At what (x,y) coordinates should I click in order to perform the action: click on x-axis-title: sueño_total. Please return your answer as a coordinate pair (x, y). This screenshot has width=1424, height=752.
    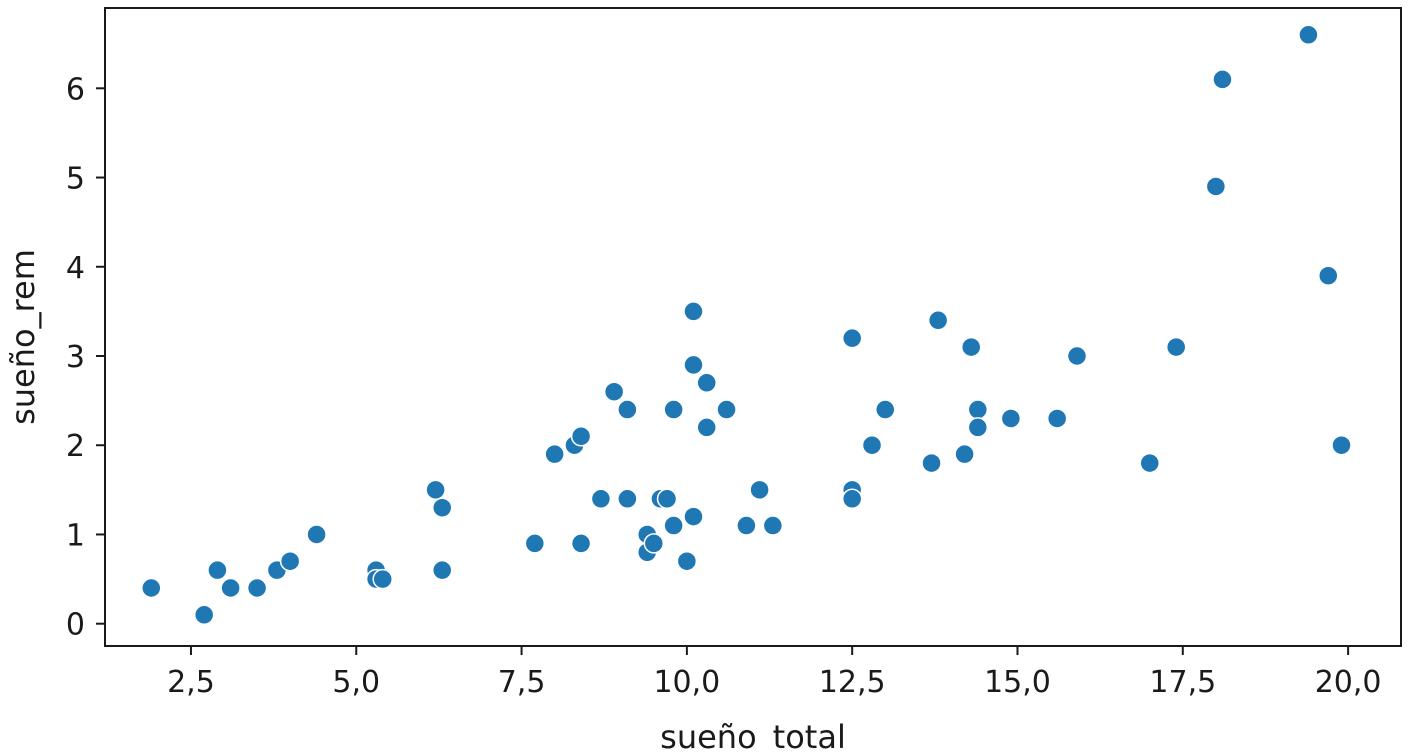
    Looking at the image, I should click on (753, 735).